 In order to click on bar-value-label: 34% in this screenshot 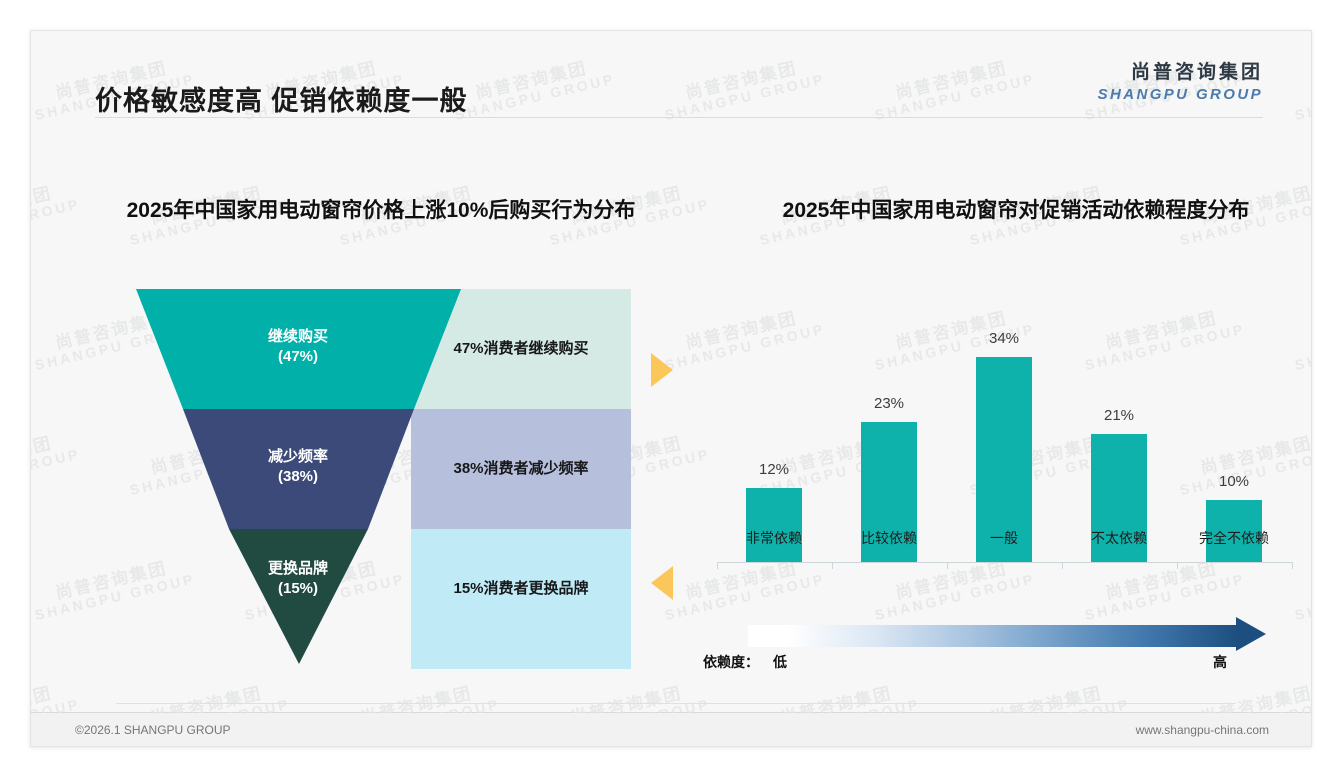, I will do `click(1004, 338)`.